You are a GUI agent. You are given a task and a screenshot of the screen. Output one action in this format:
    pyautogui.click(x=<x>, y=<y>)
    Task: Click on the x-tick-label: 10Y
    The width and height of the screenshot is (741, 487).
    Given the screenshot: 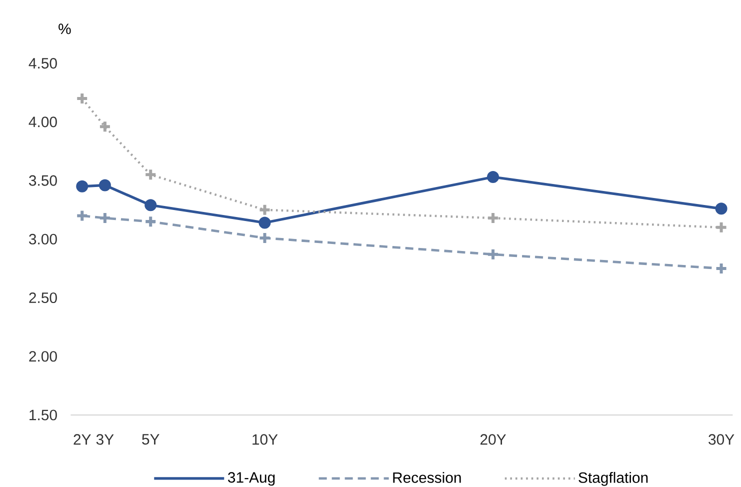 What is the action you would take?
    pyautogui.click(x=265, y=439)
    